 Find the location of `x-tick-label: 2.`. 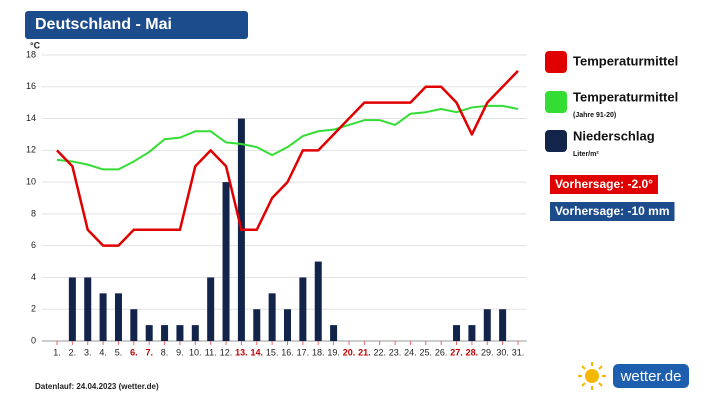

x-tick-label: 2. is located at coordinates (73, 352).